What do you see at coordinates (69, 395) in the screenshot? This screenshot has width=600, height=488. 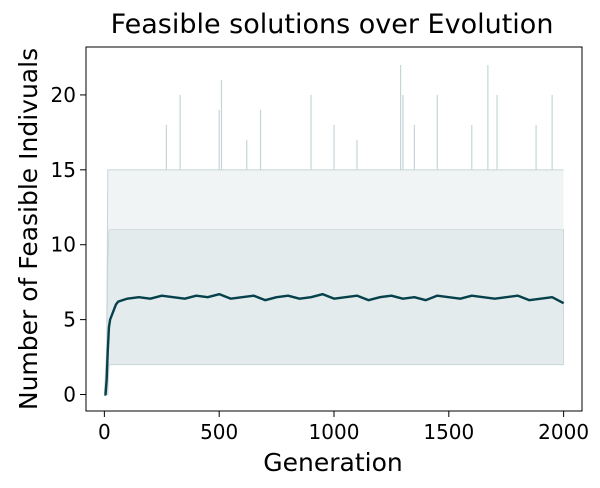 I see `y-tick-label-0: 0` at bounding box center [69, 395].